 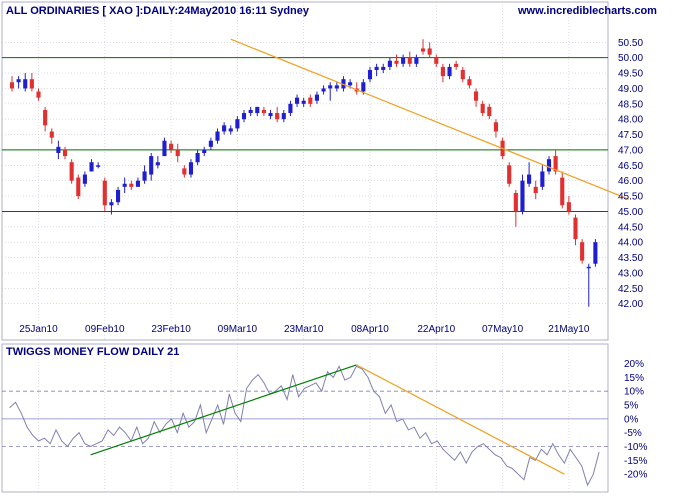 What do you see at coordinates (630, 289) in the screenshot?
I see `price-y-tick-label: 42.50` at bounding box center [630, 289].